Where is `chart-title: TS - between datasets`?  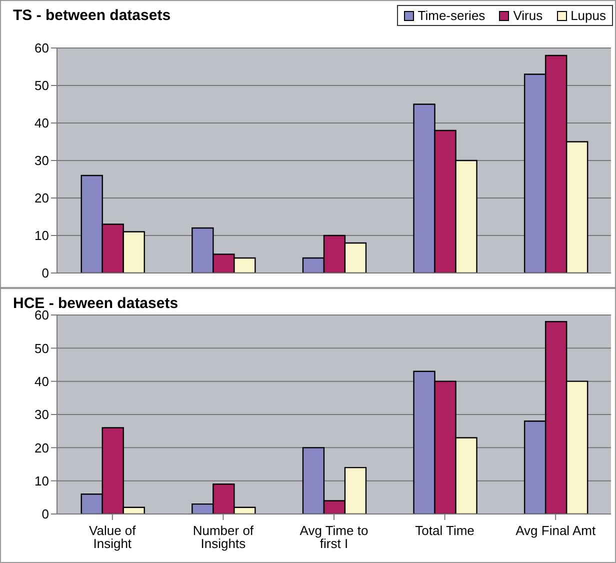 chart-title: TS - between datasets is located at coordinates (92, 15).